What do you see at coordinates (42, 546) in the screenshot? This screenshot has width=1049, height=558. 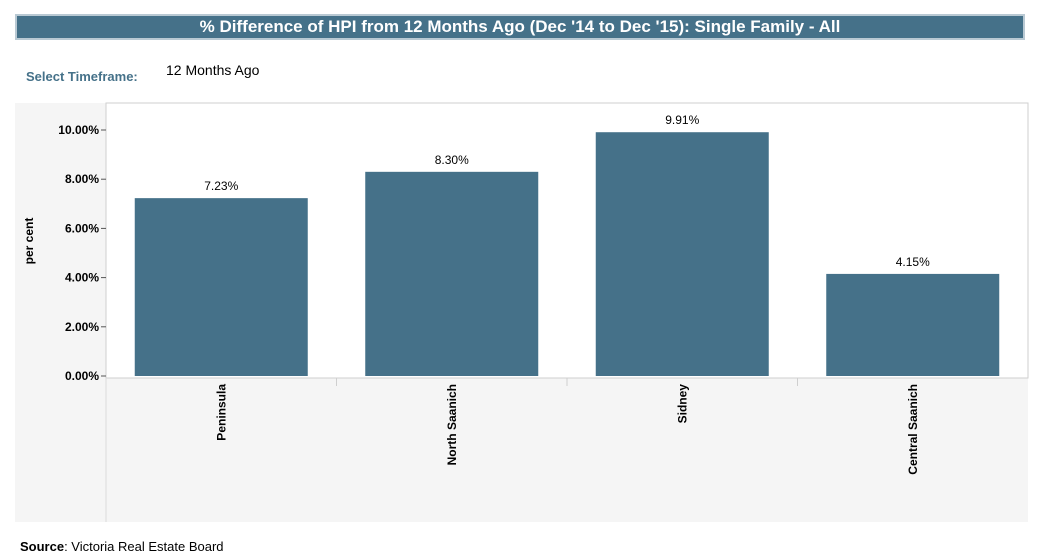 I see `source-label: Source` at bounding box center [42, 546].